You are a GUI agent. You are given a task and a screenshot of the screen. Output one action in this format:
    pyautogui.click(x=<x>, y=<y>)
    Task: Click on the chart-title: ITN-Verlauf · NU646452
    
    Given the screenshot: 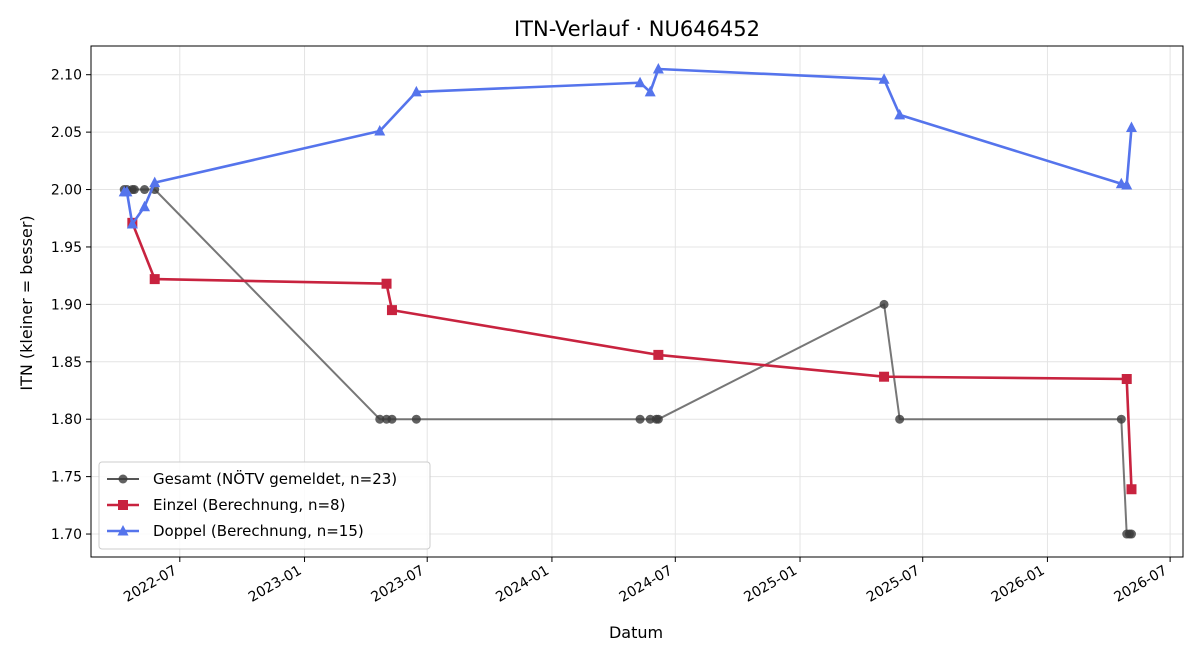 What is the action you would take?
    pyautogui.click(x=637, y=29)
    